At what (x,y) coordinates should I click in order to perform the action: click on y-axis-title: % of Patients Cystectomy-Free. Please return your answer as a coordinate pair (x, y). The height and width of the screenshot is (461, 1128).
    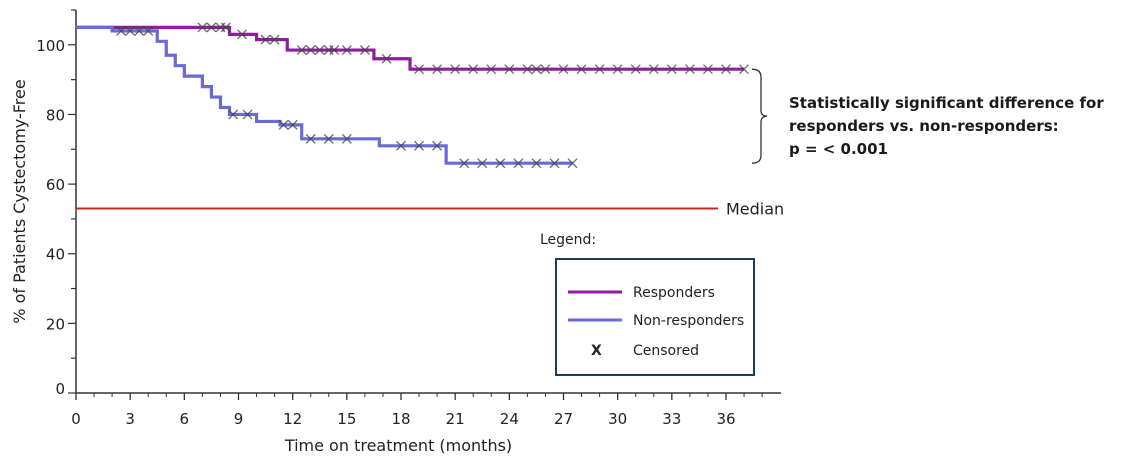
    Looking at the image, I should click on (19, 201).